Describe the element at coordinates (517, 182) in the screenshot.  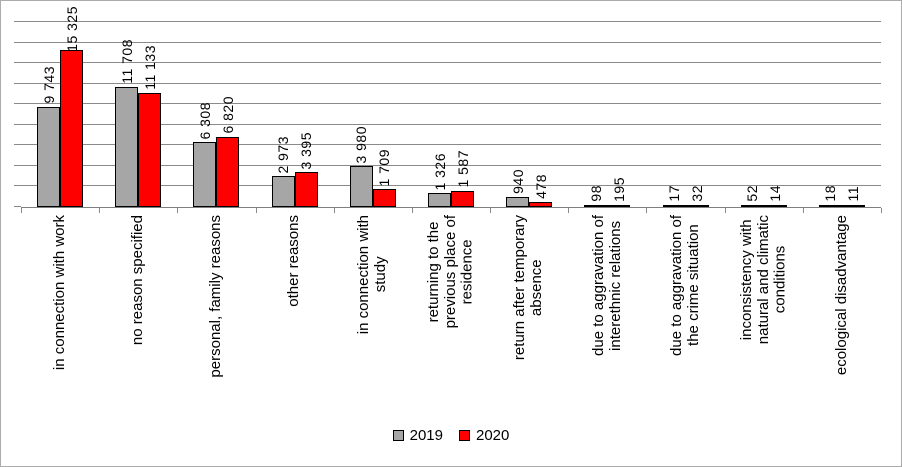
I see `bar-value-label: 940` at that location.